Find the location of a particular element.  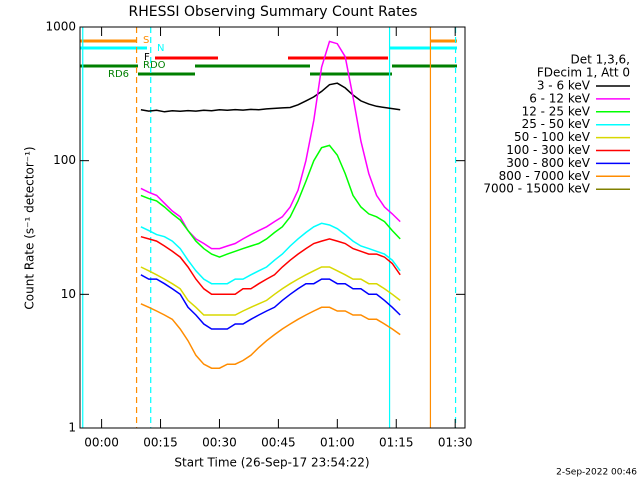

x-tick-label: 01:00 is located at coordinates (337, 443).